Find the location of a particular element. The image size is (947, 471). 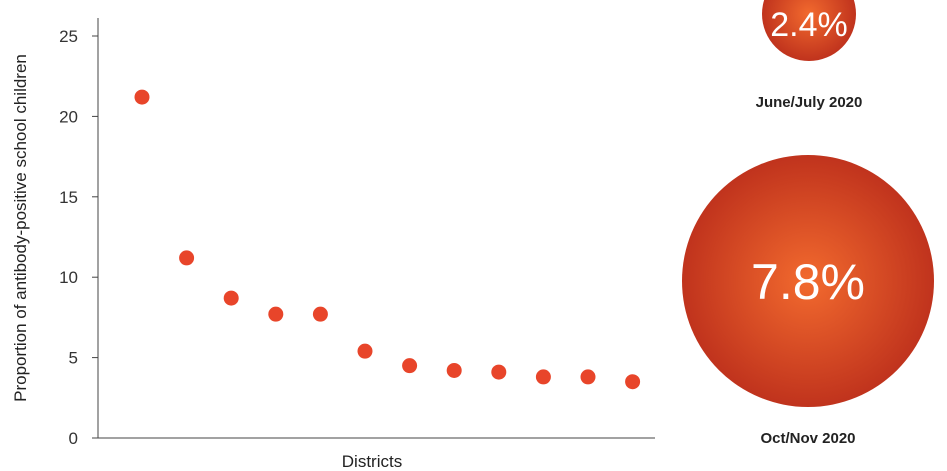

bubble-oct-nov-label: Oct/Nov 2020 is located at coordinates (807, 438).